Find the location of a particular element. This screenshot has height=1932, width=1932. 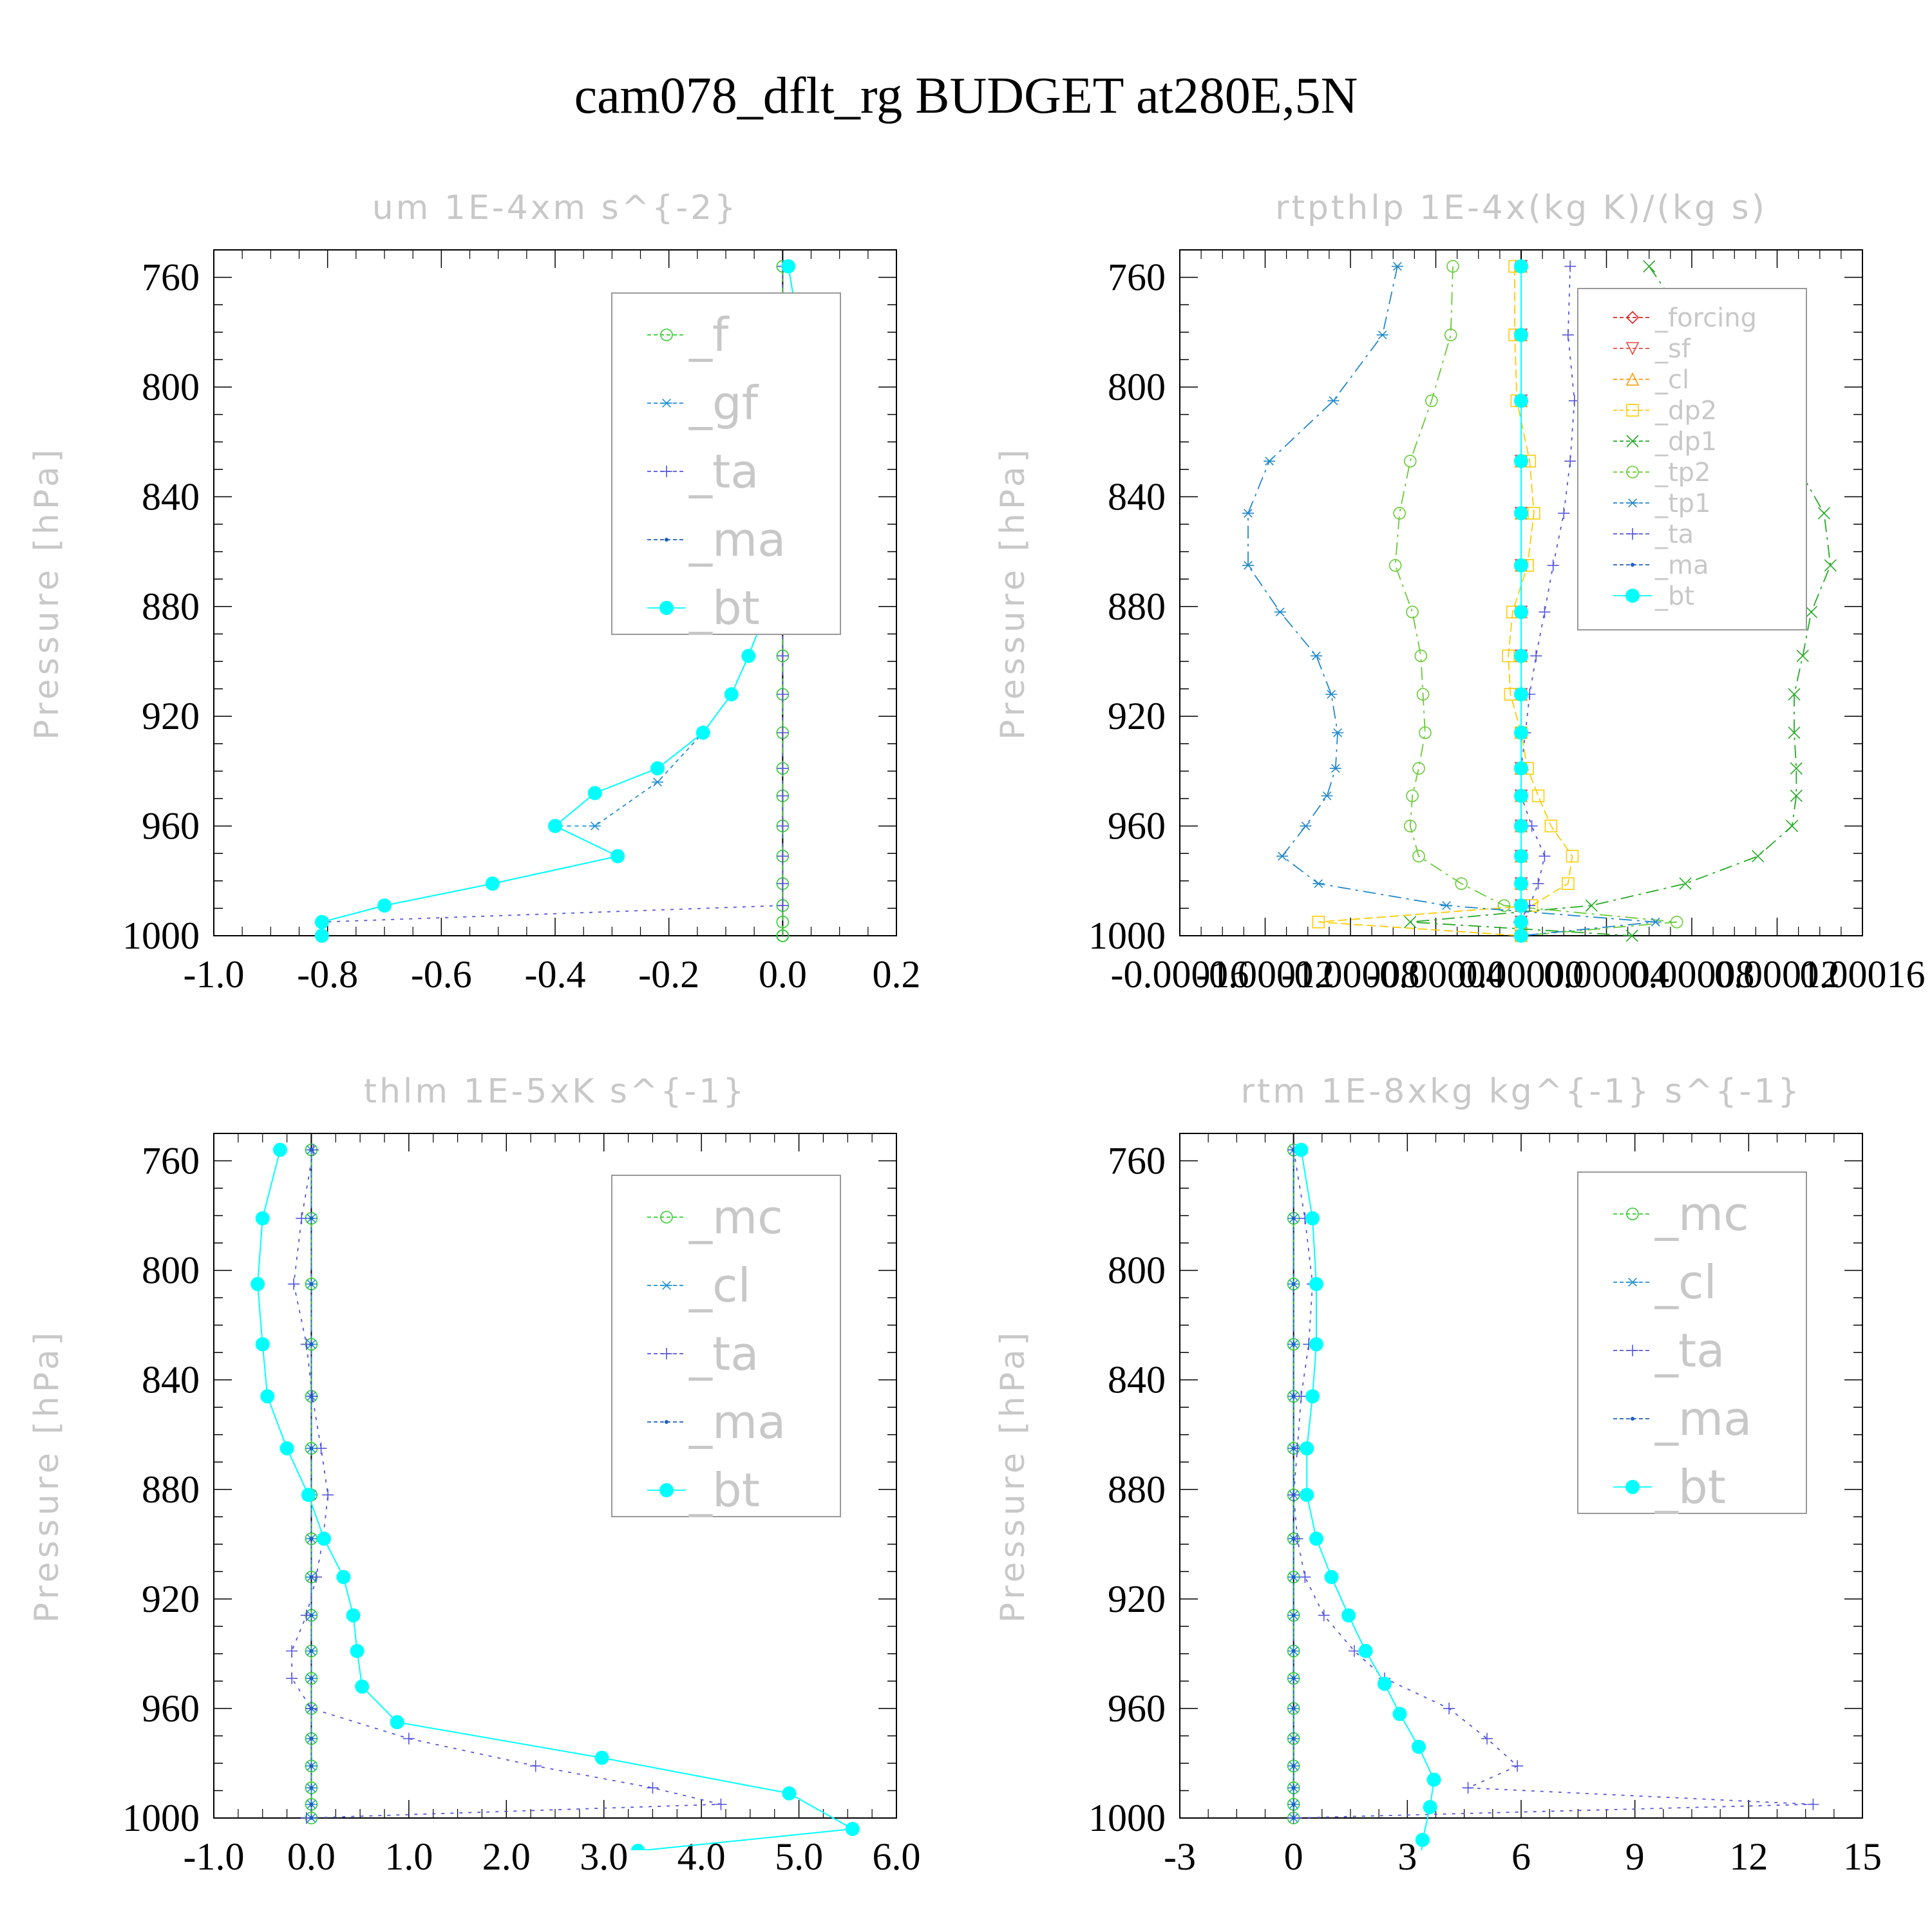

series-line-tp1 is located at coordinates (1451, 601).